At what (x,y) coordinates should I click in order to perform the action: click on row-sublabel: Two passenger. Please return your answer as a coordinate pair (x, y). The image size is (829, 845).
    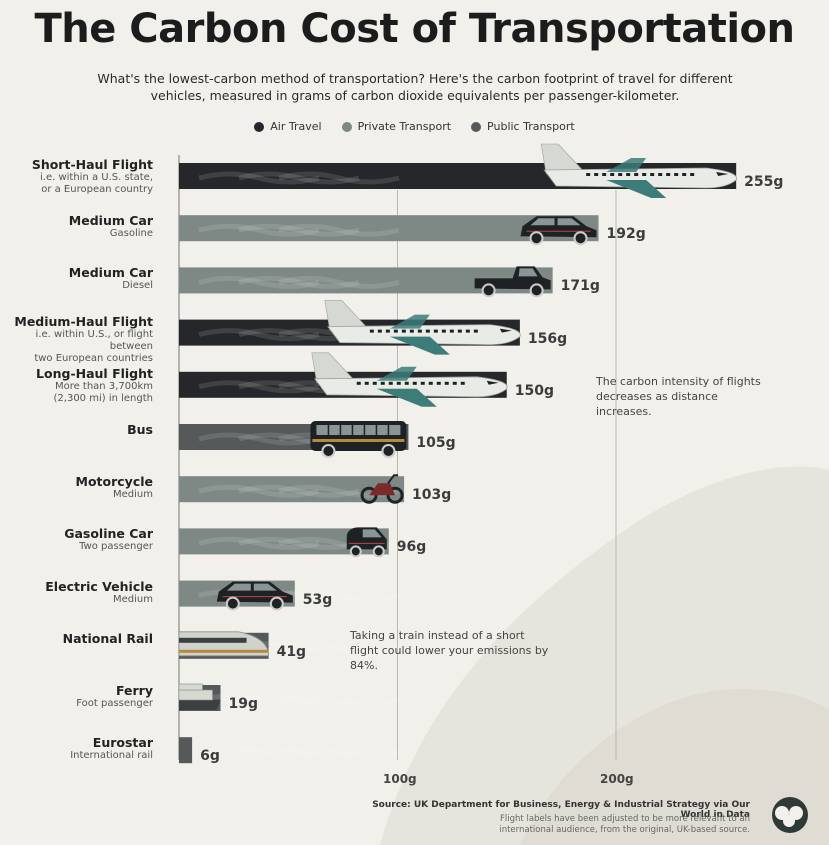
    Looking at the image, I should click on (116, 547).